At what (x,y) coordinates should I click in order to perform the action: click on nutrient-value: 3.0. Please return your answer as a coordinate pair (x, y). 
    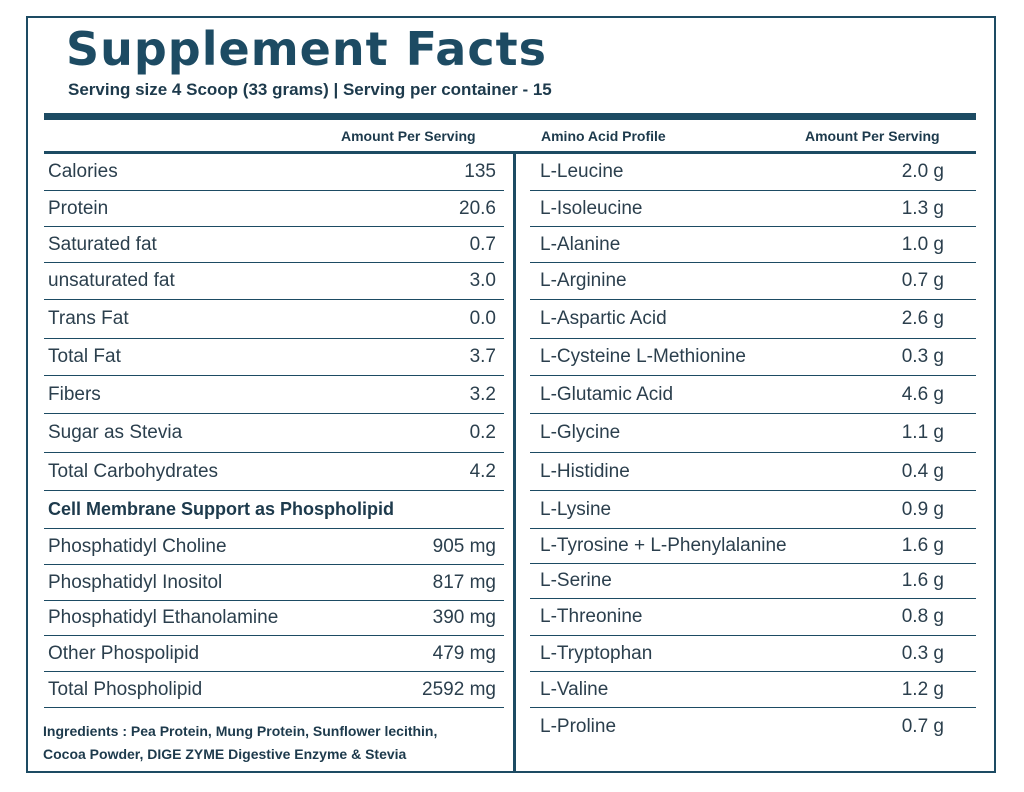
    Looking at the image, I should click on (482, 280).